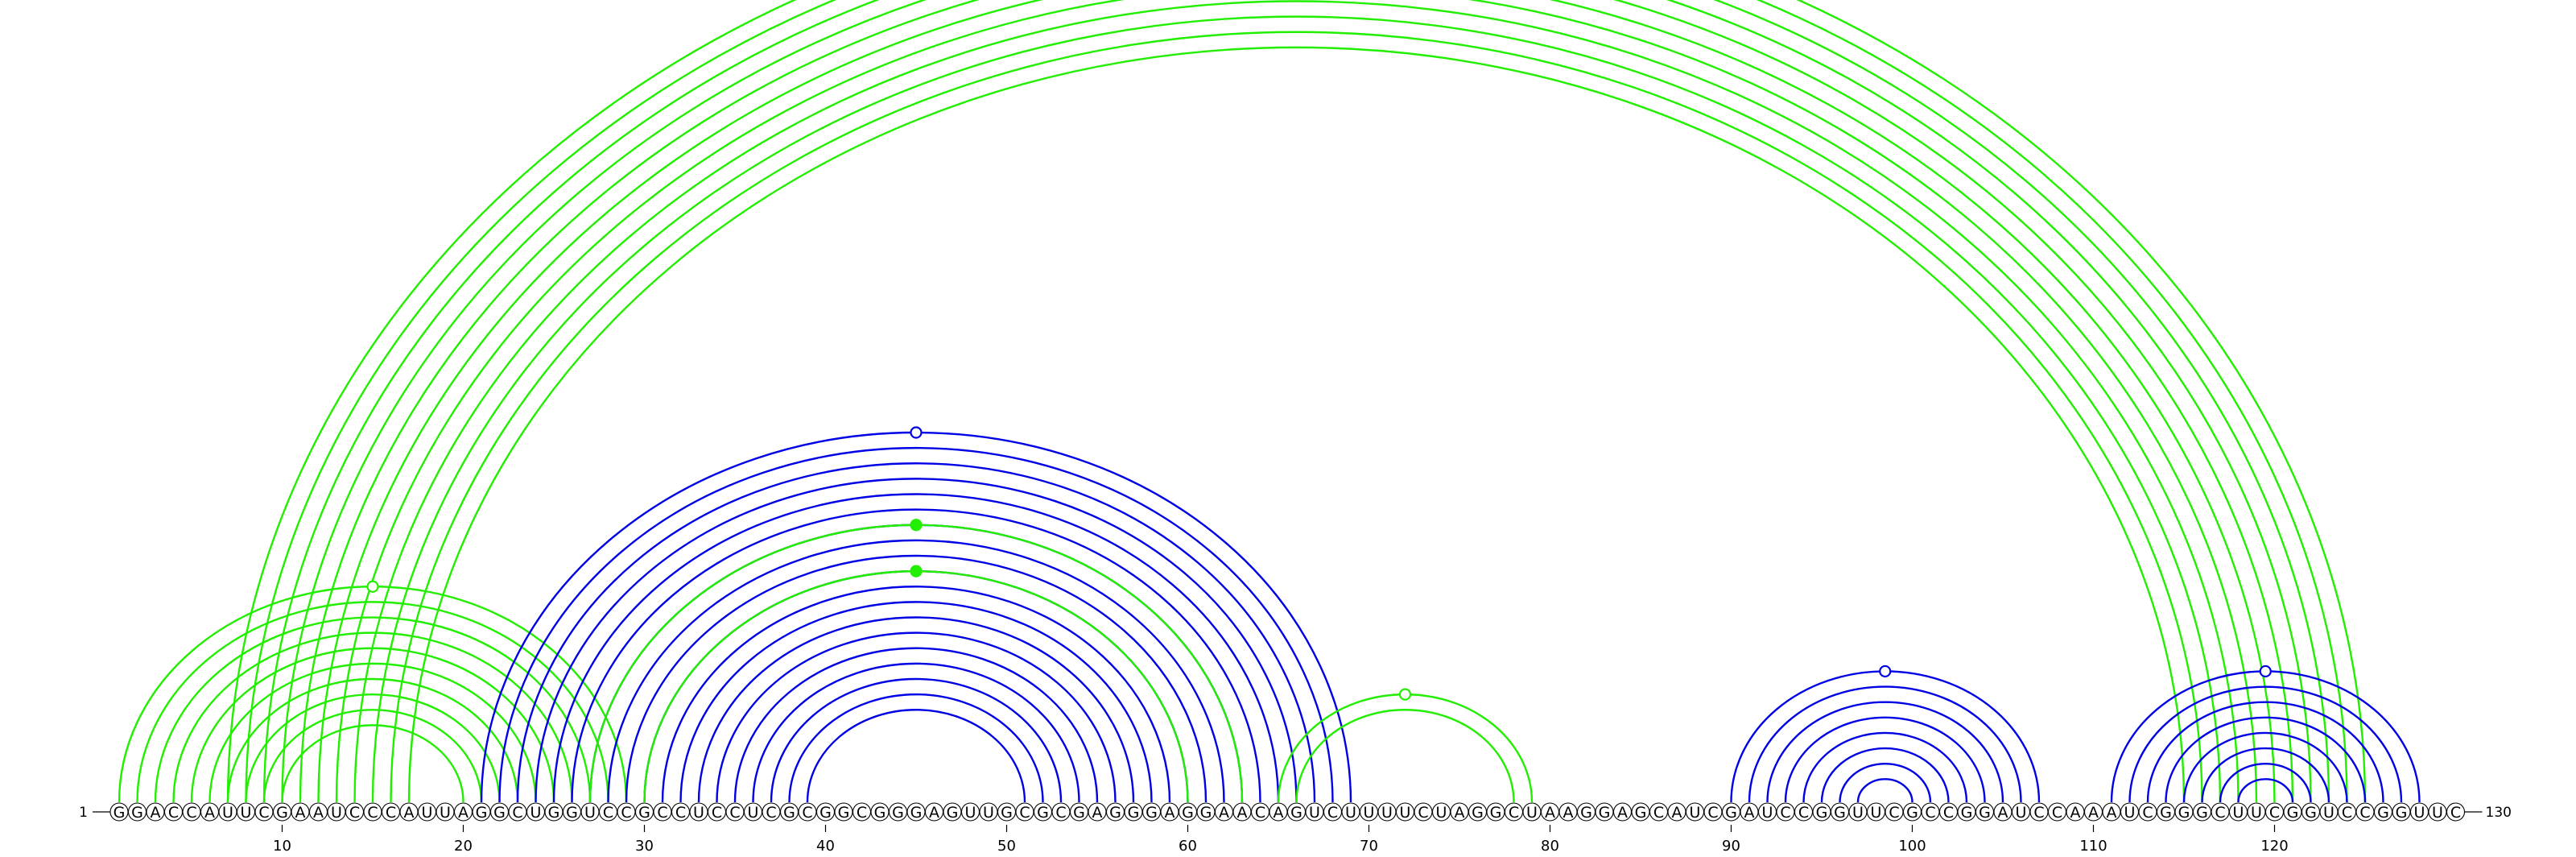  I want to click on tick-label: 10, so click(282, 846).